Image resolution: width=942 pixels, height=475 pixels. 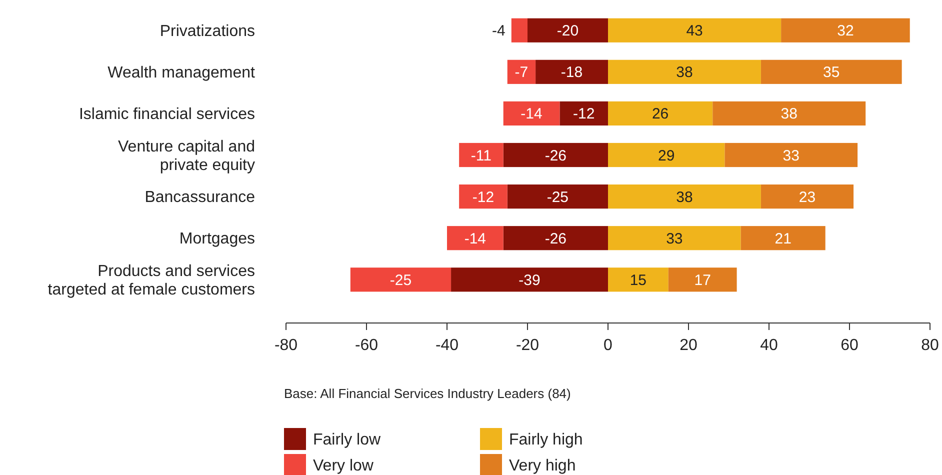 What do you see at coordinates (427, 393) in the screenshot?
I see `text: Base: All Financial Services Industry Leaders (84)` at bounding box center [427, 393].